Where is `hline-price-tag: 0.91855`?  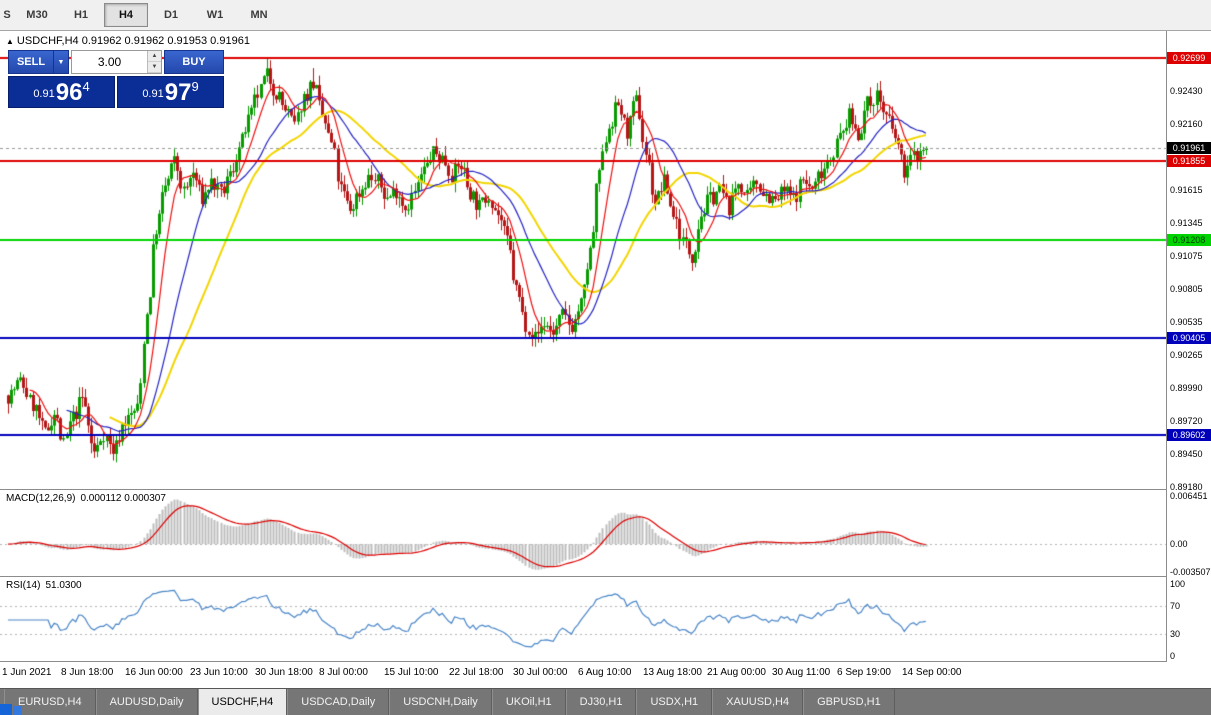 hline-price-tag: 0.91855 is located at coordinates (1189, 161).